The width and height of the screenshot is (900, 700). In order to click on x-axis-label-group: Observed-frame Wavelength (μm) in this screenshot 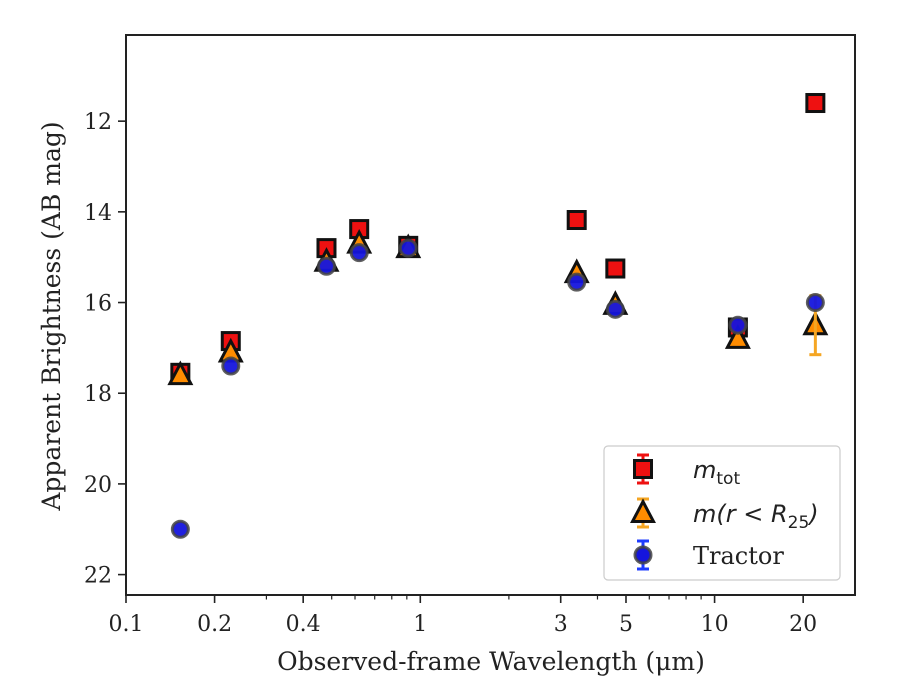, I will do `click(491, 661)`.